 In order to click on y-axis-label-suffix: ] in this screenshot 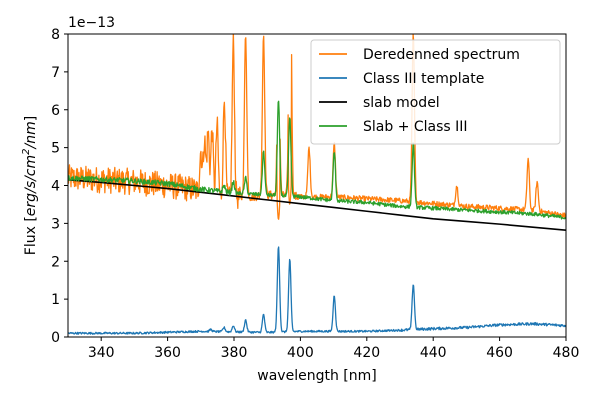, I will do `click(31, 118)`.